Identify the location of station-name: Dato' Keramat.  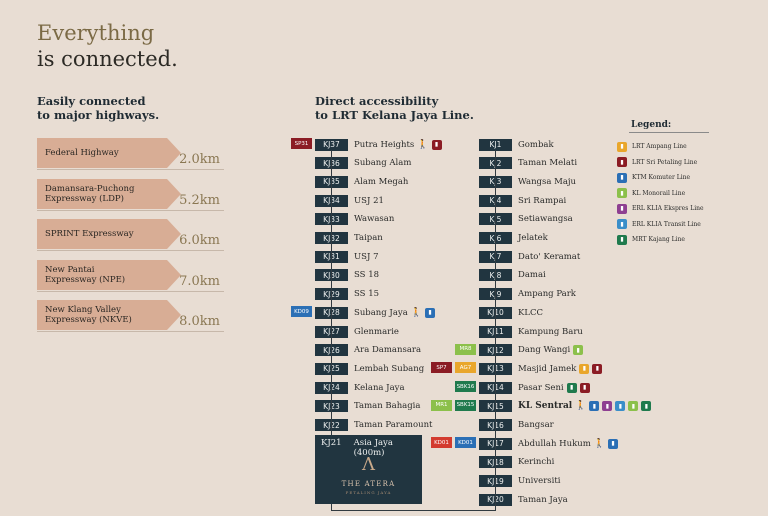
(549, 257).